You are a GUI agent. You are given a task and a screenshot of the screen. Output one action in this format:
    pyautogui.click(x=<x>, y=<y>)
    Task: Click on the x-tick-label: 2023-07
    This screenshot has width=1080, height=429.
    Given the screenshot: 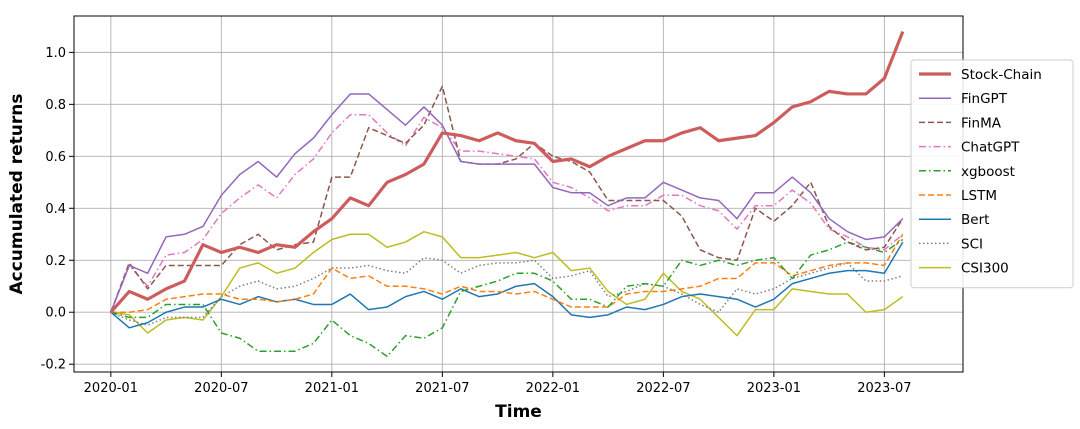 What is the action you would take?
    pyautogui.click(x=884, y=388)
    